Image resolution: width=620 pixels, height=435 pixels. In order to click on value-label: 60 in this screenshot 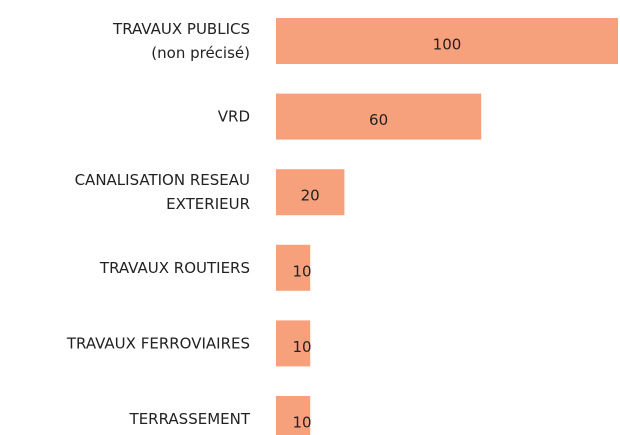, I will do `click(378, 120)`.